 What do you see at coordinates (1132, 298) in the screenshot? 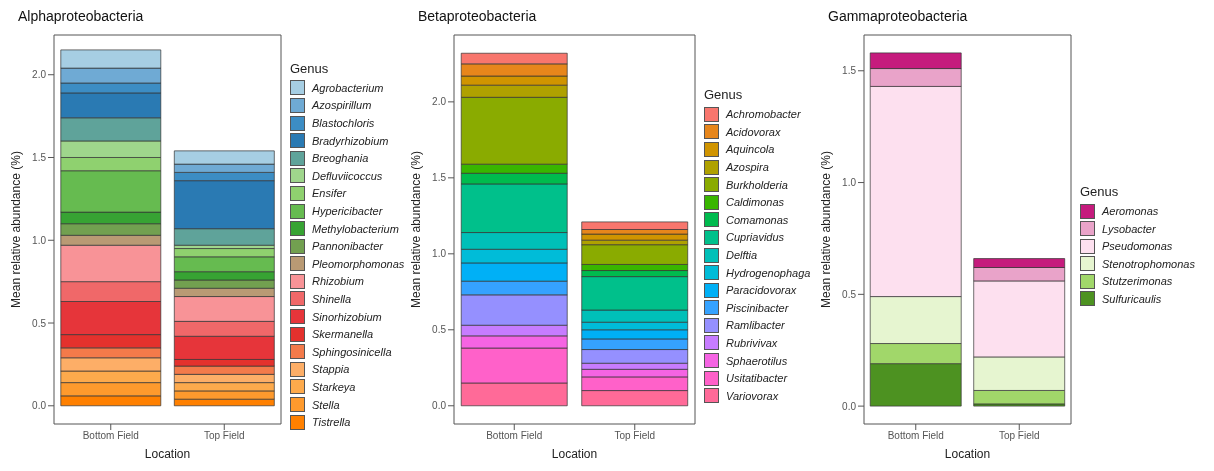
I see `legend-label: Sulfuricaulis` at bounding box center [1132, 298].